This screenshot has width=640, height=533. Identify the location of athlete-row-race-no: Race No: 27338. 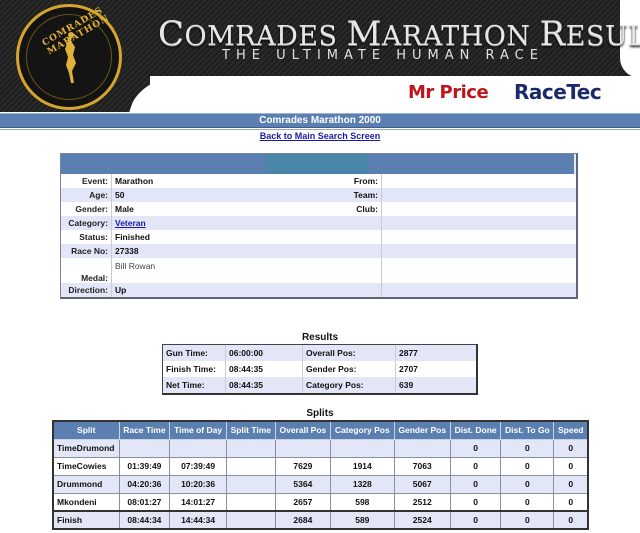
(318, 251).